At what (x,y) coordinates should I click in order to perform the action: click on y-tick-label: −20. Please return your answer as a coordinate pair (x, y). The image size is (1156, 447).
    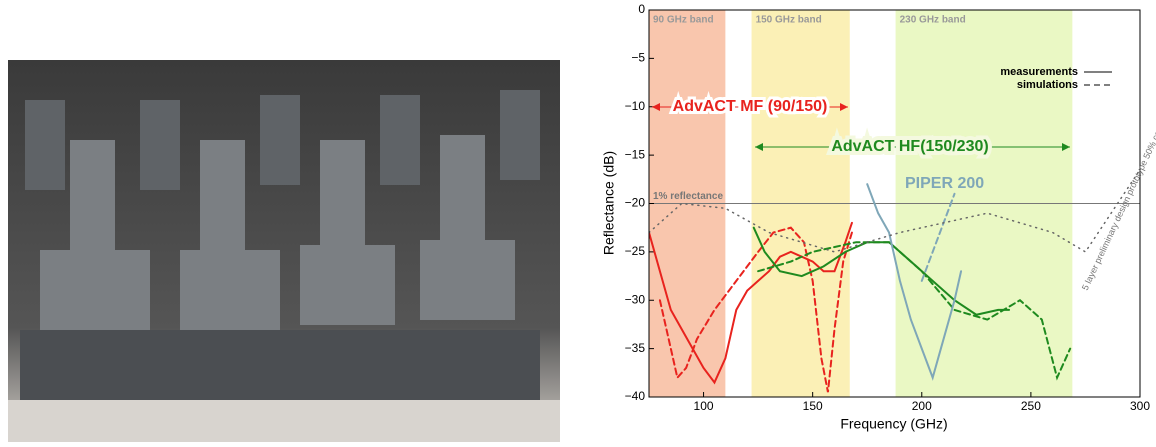
    Looking at the image, I should click on (635, 203).